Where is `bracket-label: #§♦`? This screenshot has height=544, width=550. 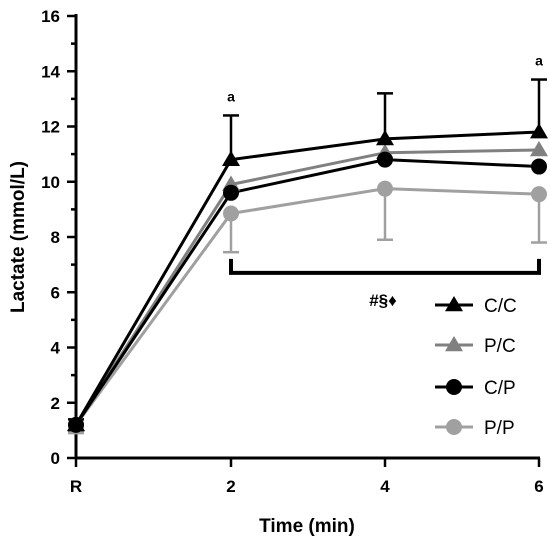 bracket-label: #§♦ is located at coordinates (383, 300).